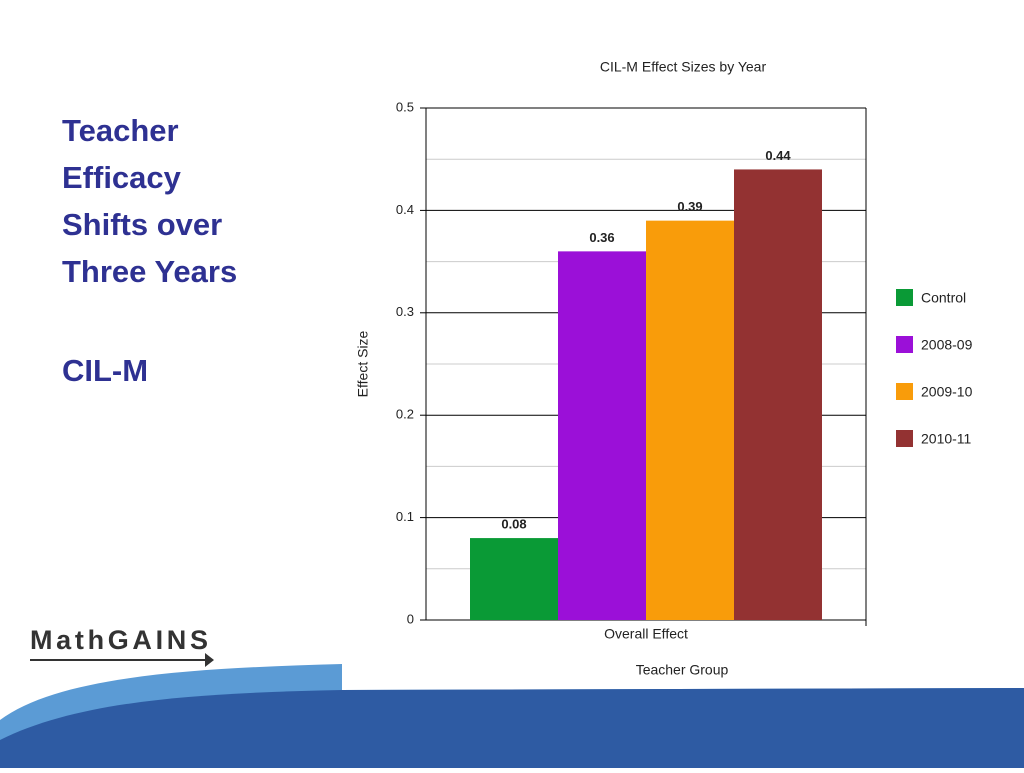 The height and width of the screenshot is (773, 1024). Describe the element at coordinates (142, 224) in the screenshot. I see `slide-title-line: Shifts over` at that location.